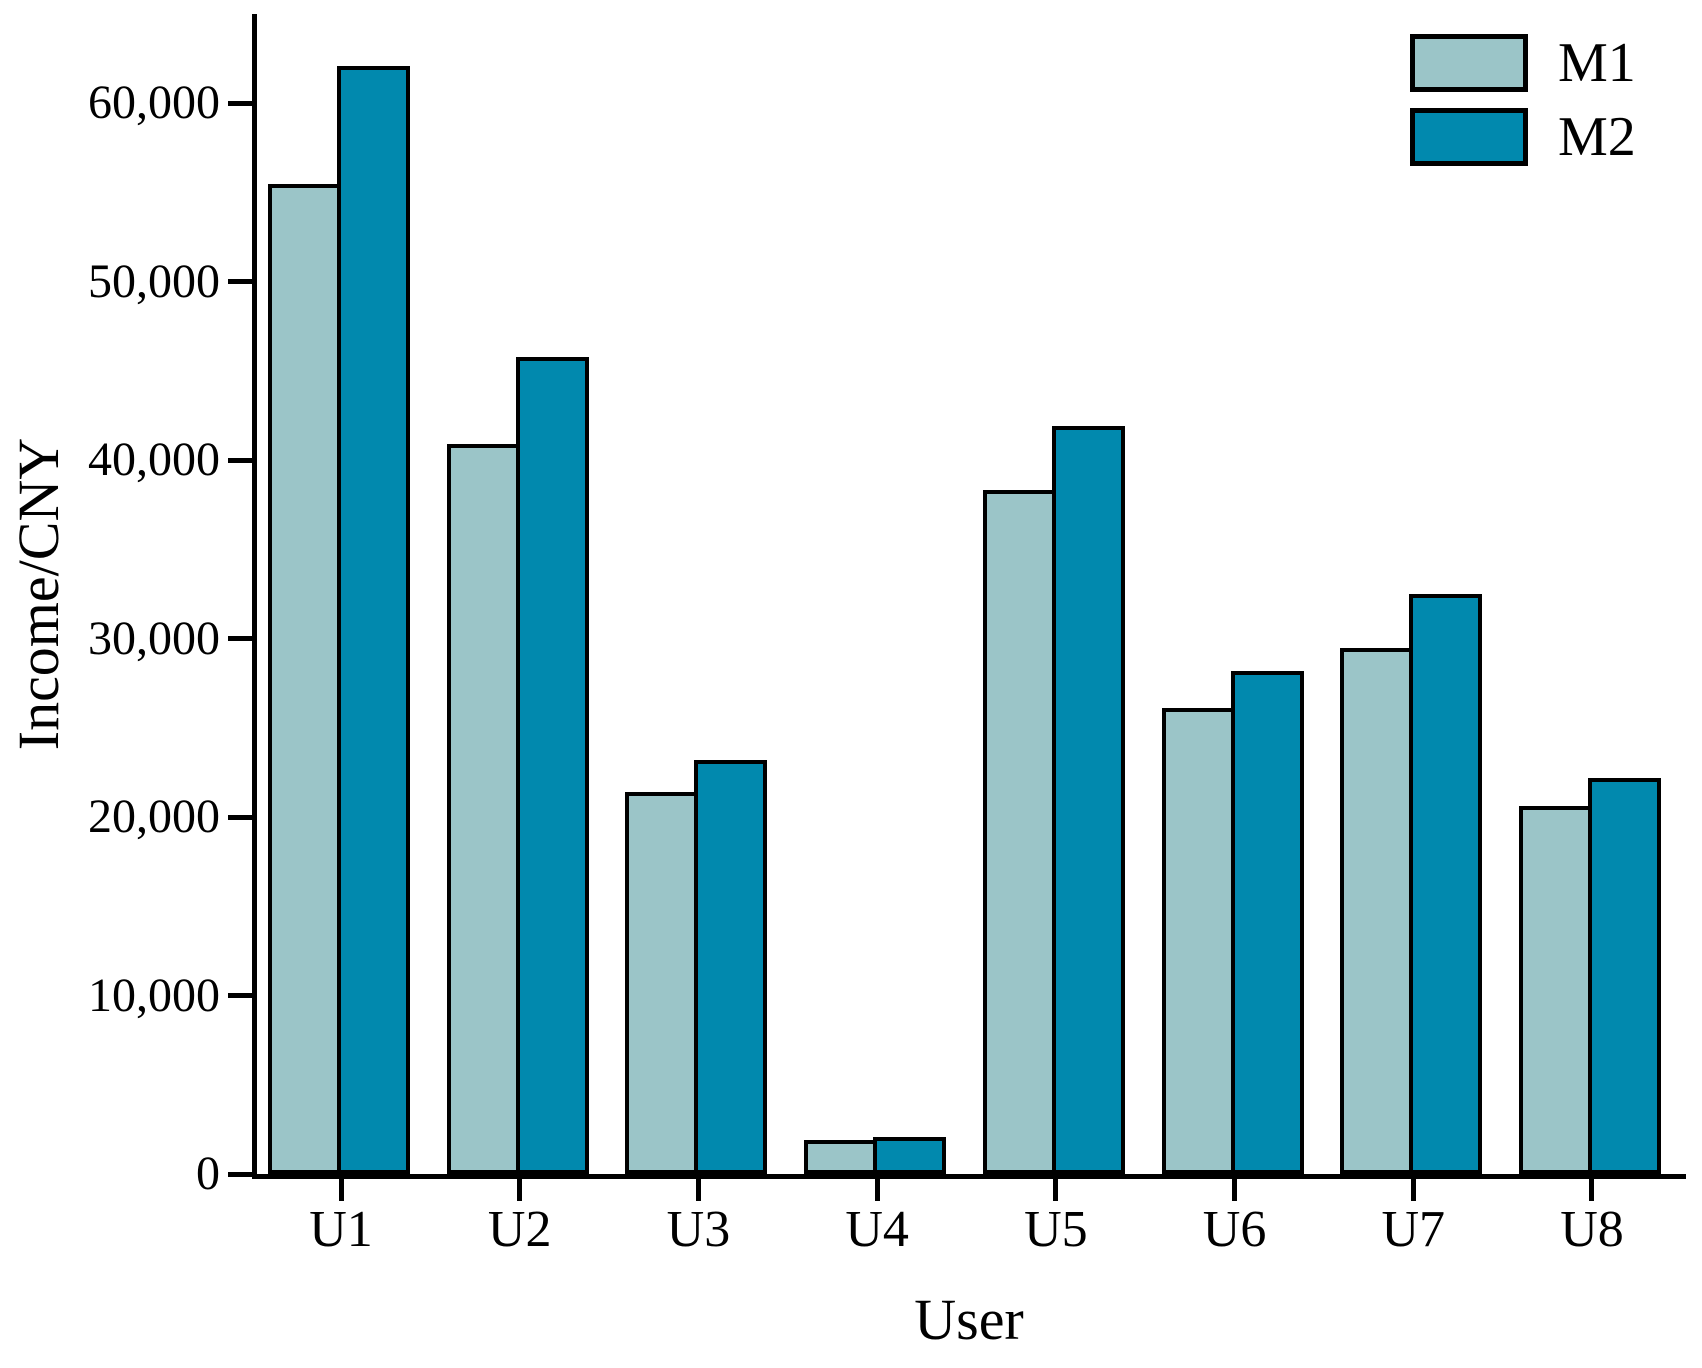 The width and height of the screenshot is (1702, 1368). I want to click on x-tick-label: U4, so click(877, 1229).